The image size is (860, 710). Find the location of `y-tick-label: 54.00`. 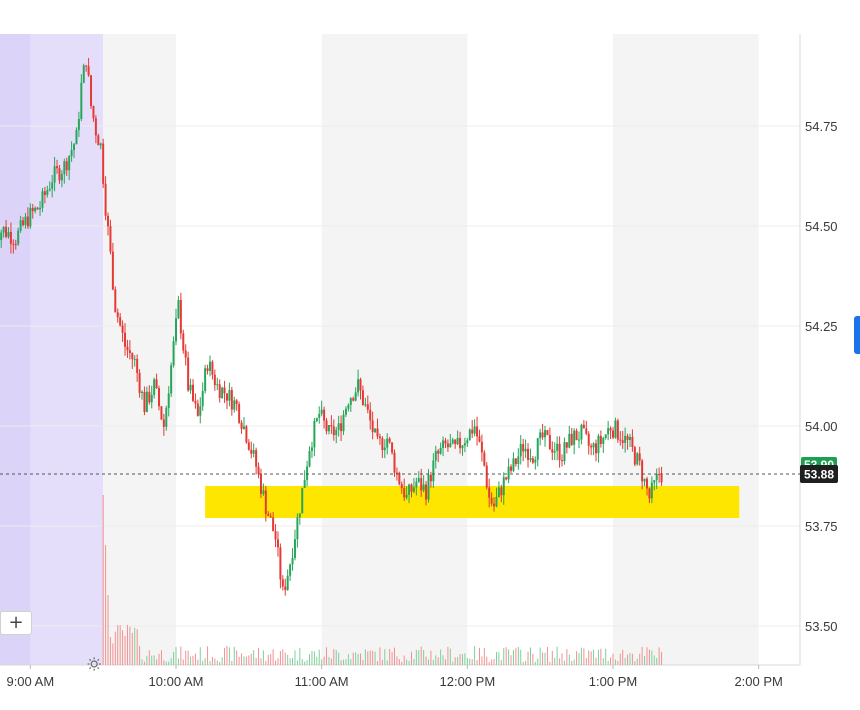

y-tick-label: 54.00 is located at coordinates (821, 426).